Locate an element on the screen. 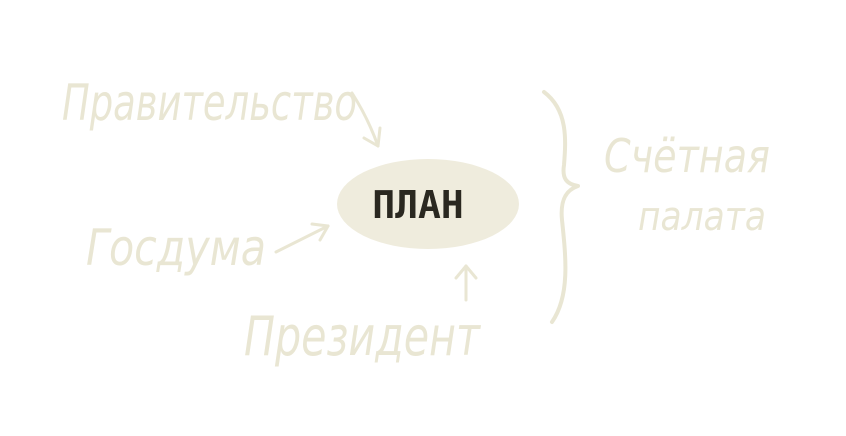 The width and height of the screenshot is (846, 436). grouping-brace is located at coordinates (561, 207).